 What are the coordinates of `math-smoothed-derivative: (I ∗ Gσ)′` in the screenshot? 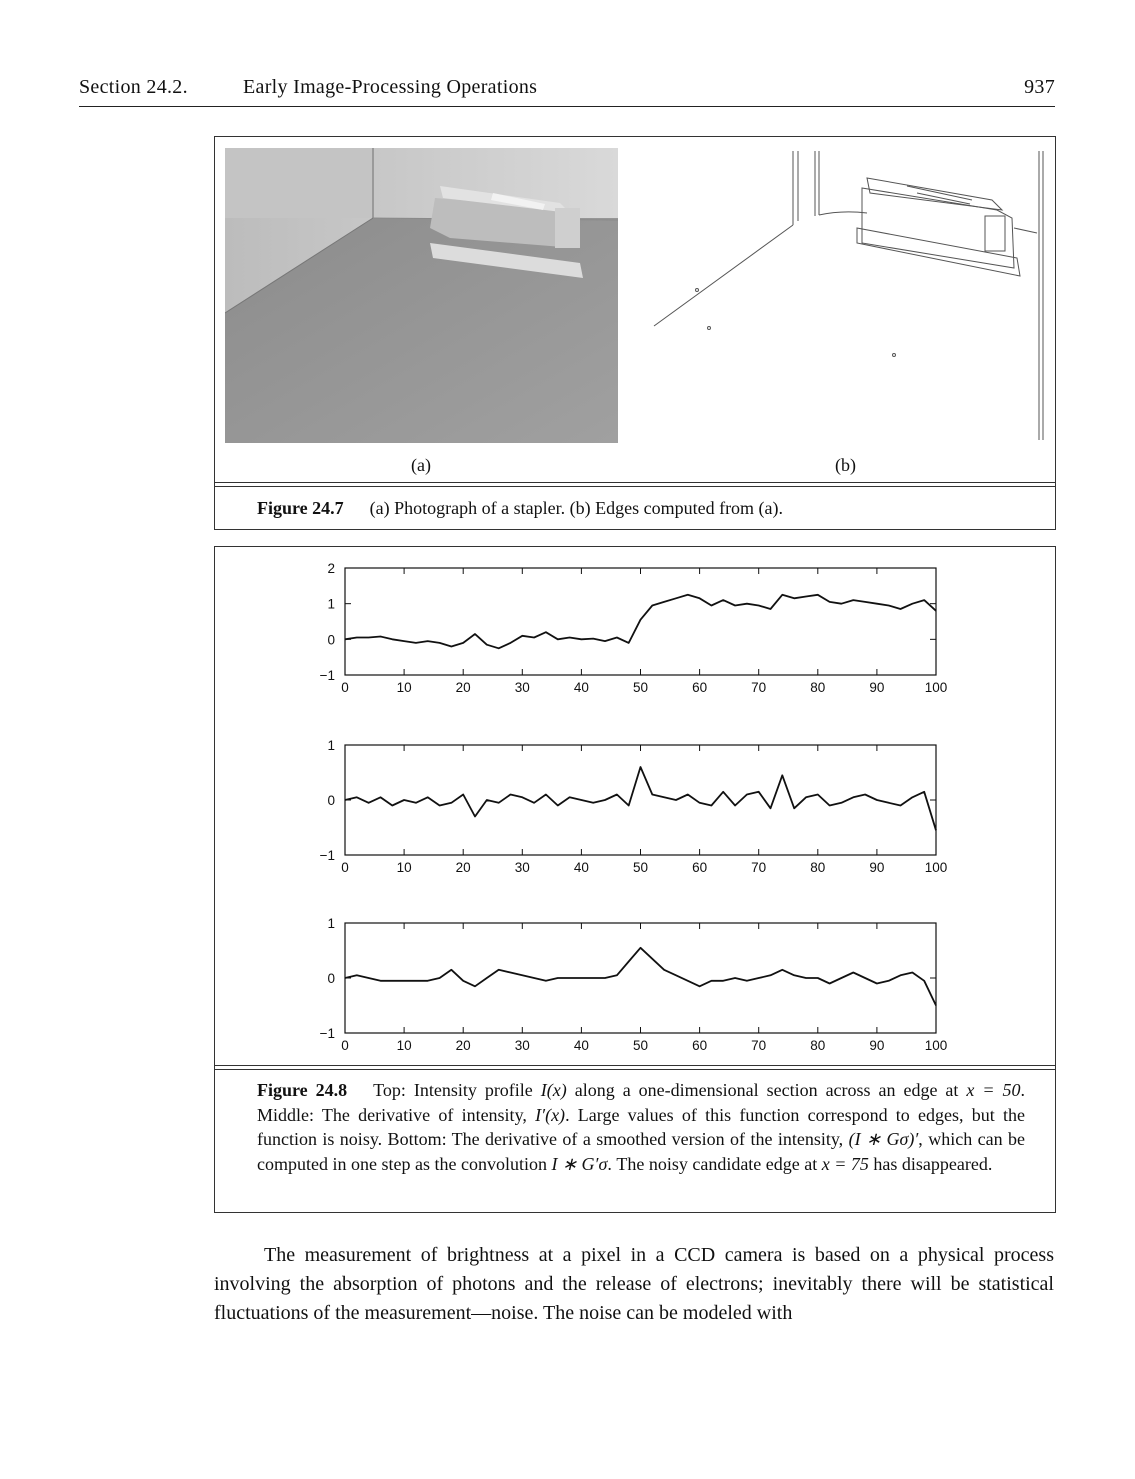 It's located at (883, 1139).